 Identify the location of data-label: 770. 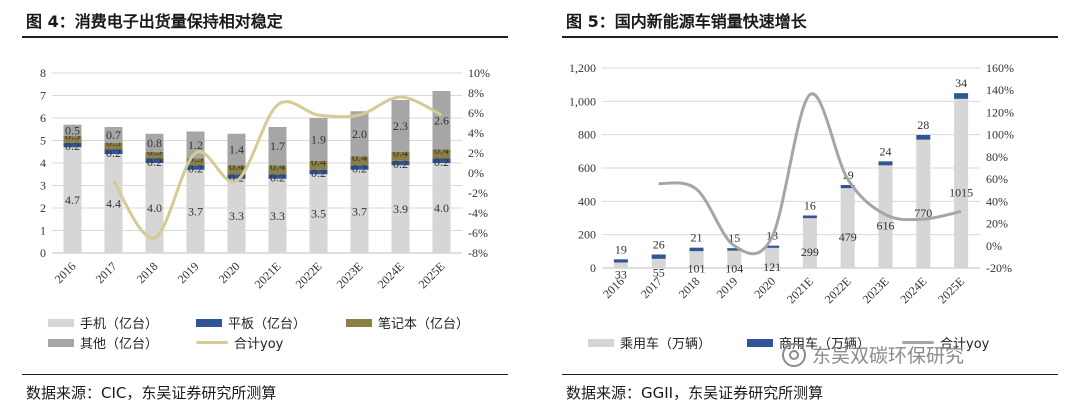
(923, 213).